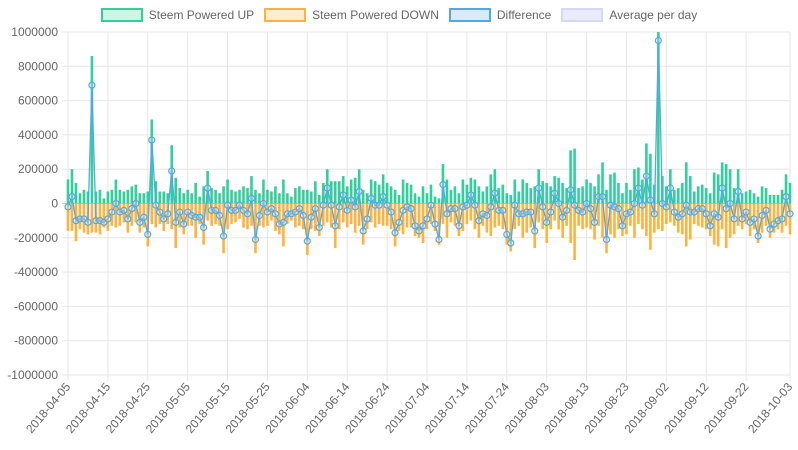 This screenshot has width=798, height=450. What do you see at coordinates (177, 15) in the screenshot?
I see `legend-item: Steem Powered UP` at bounding box center [177, 15].